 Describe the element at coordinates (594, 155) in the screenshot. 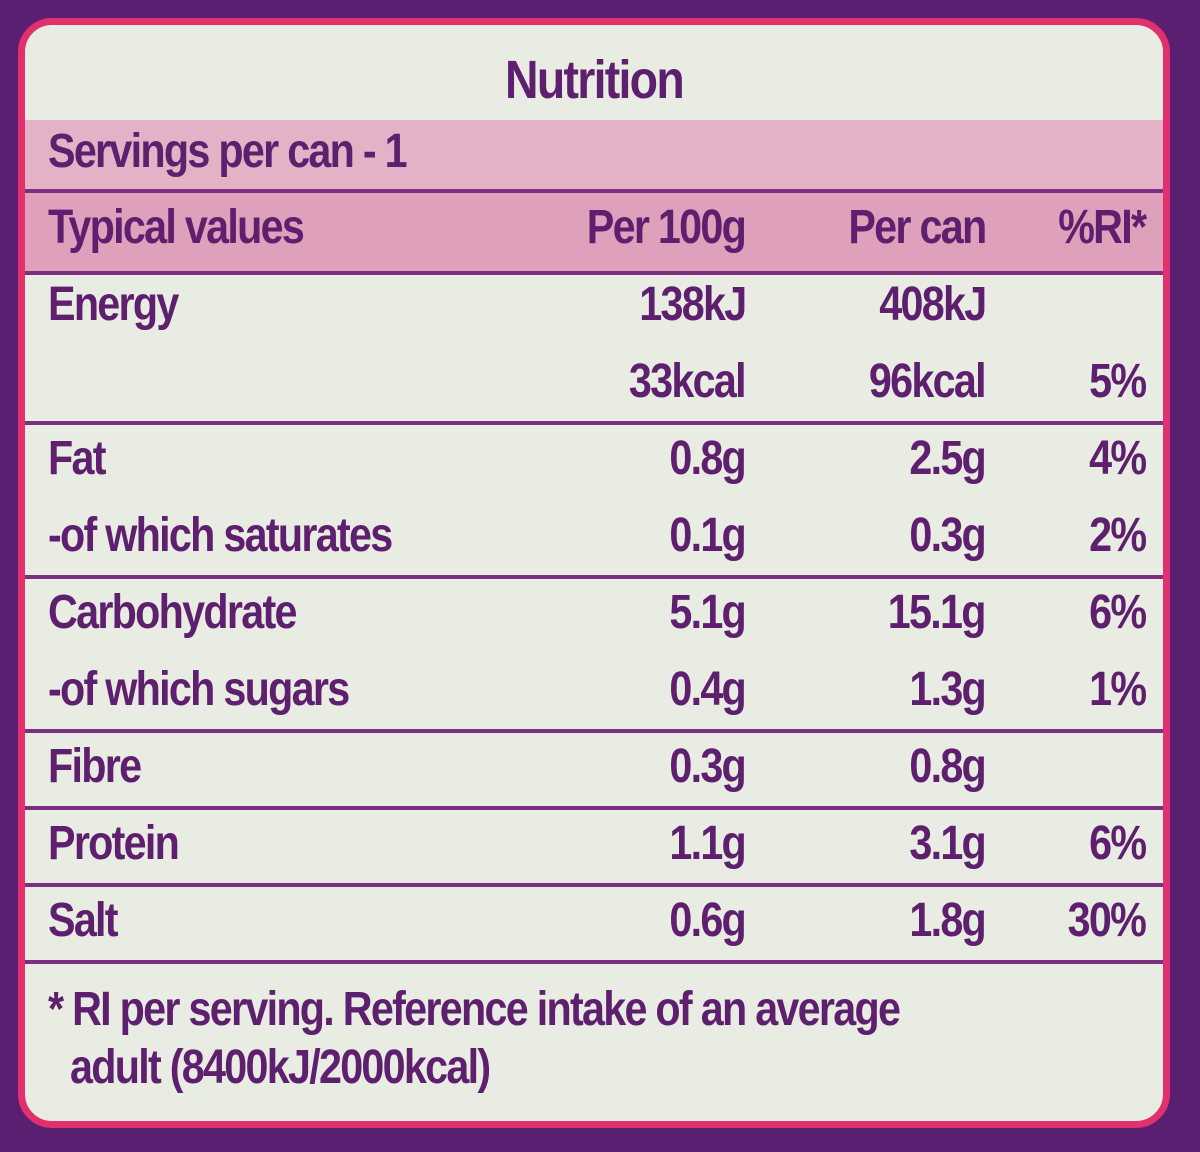

I see `servings-band` at that location.